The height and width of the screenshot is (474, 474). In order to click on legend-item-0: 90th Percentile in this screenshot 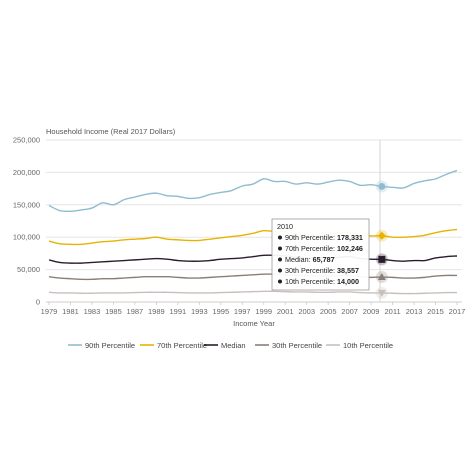, I will do `click(101, 345)`.